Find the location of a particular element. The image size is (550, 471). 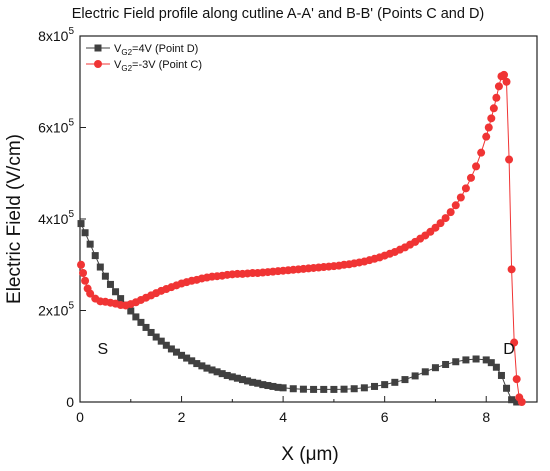

legend-label: VG2=-3V (Point C) is located at coordinates (158, 66).